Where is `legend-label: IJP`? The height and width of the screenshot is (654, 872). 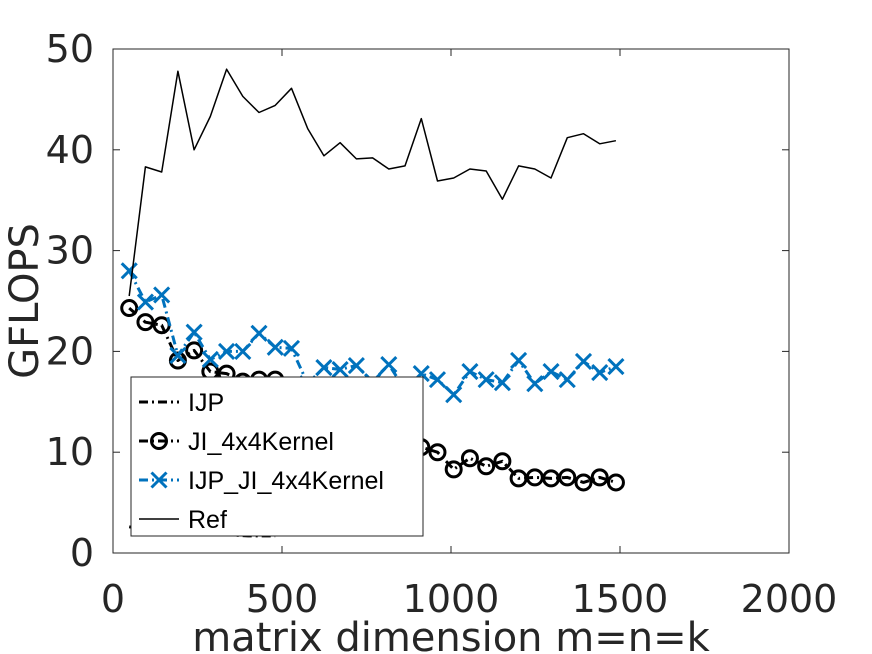 legend-label: IJP is located at coordinates (206, 403).